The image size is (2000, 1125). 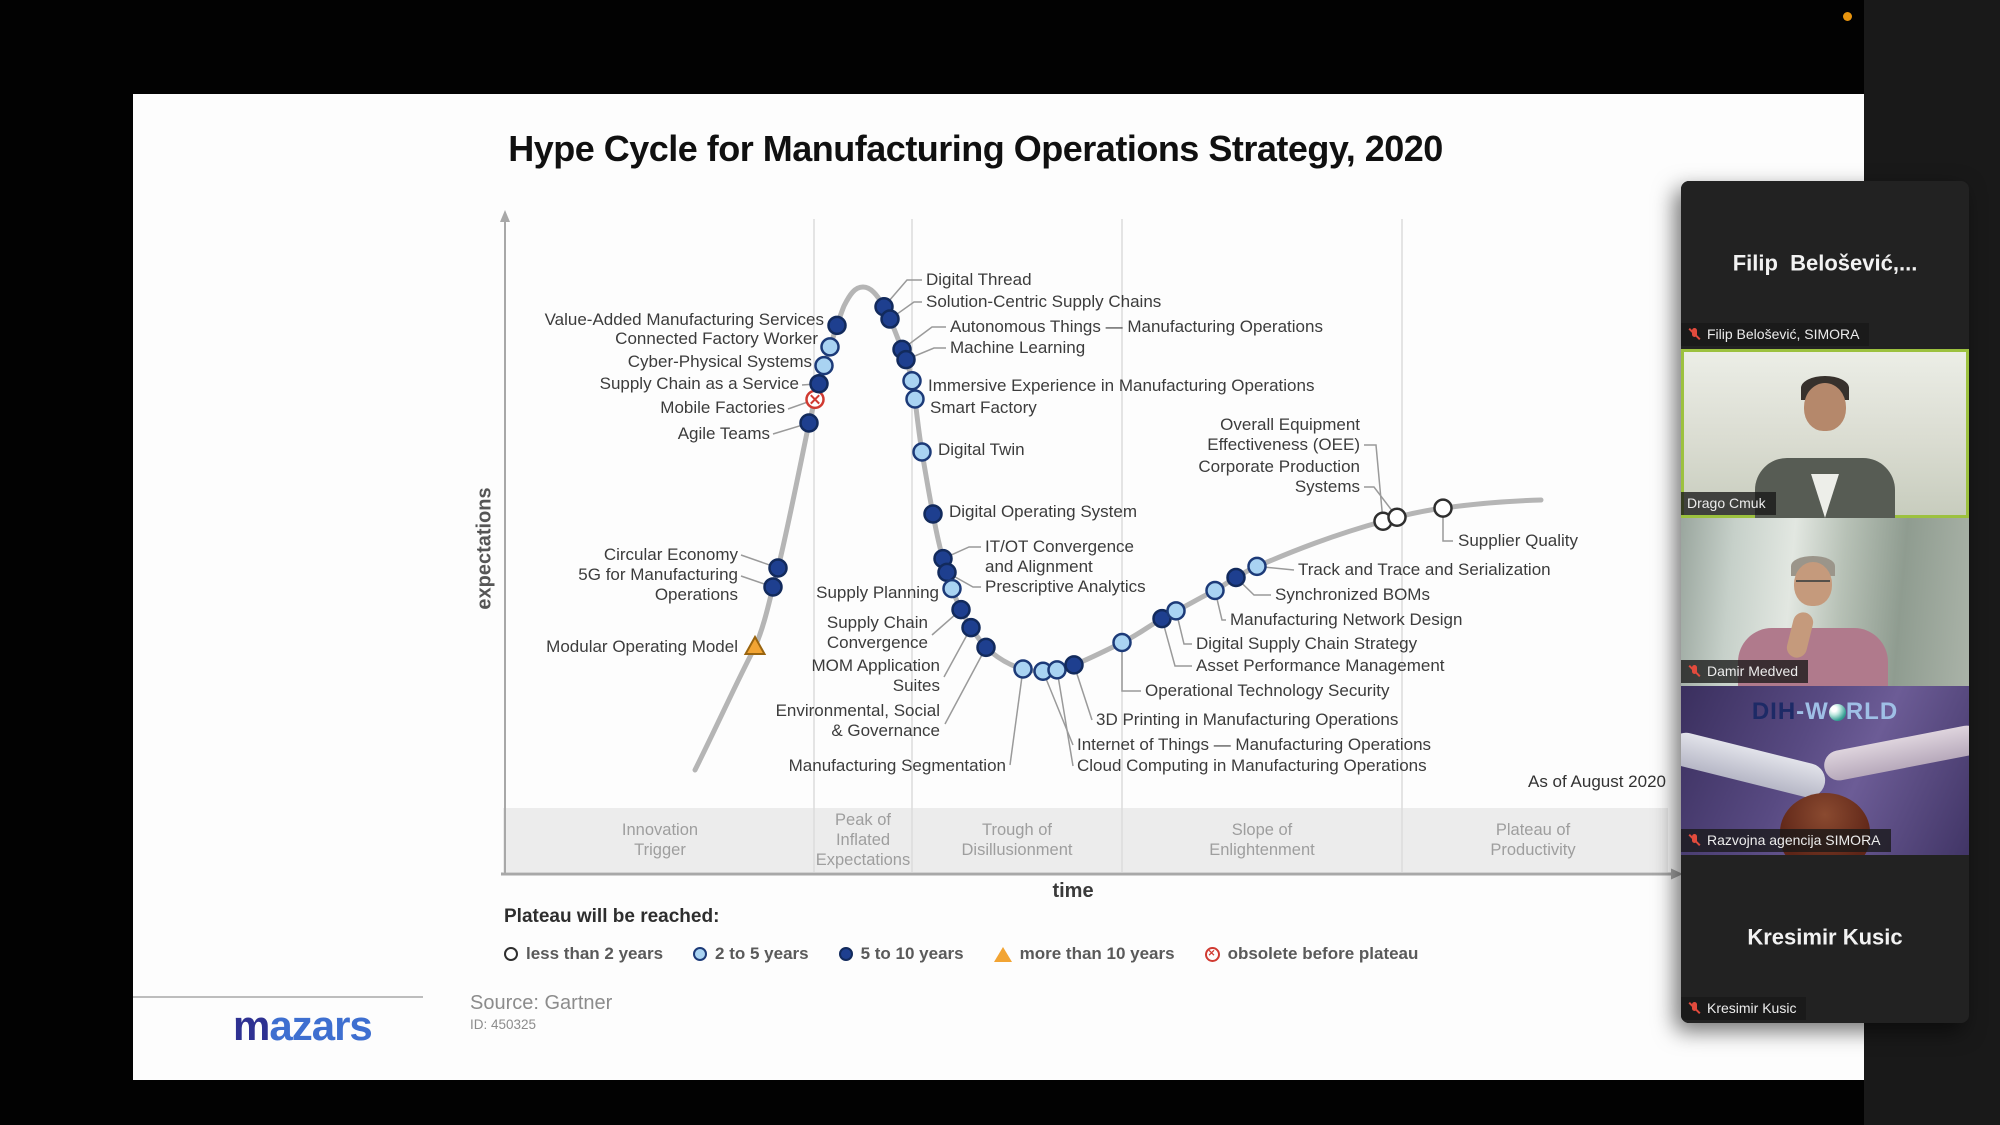 I want to click on phase-label: Slope of, so click(x=1262, y=830).